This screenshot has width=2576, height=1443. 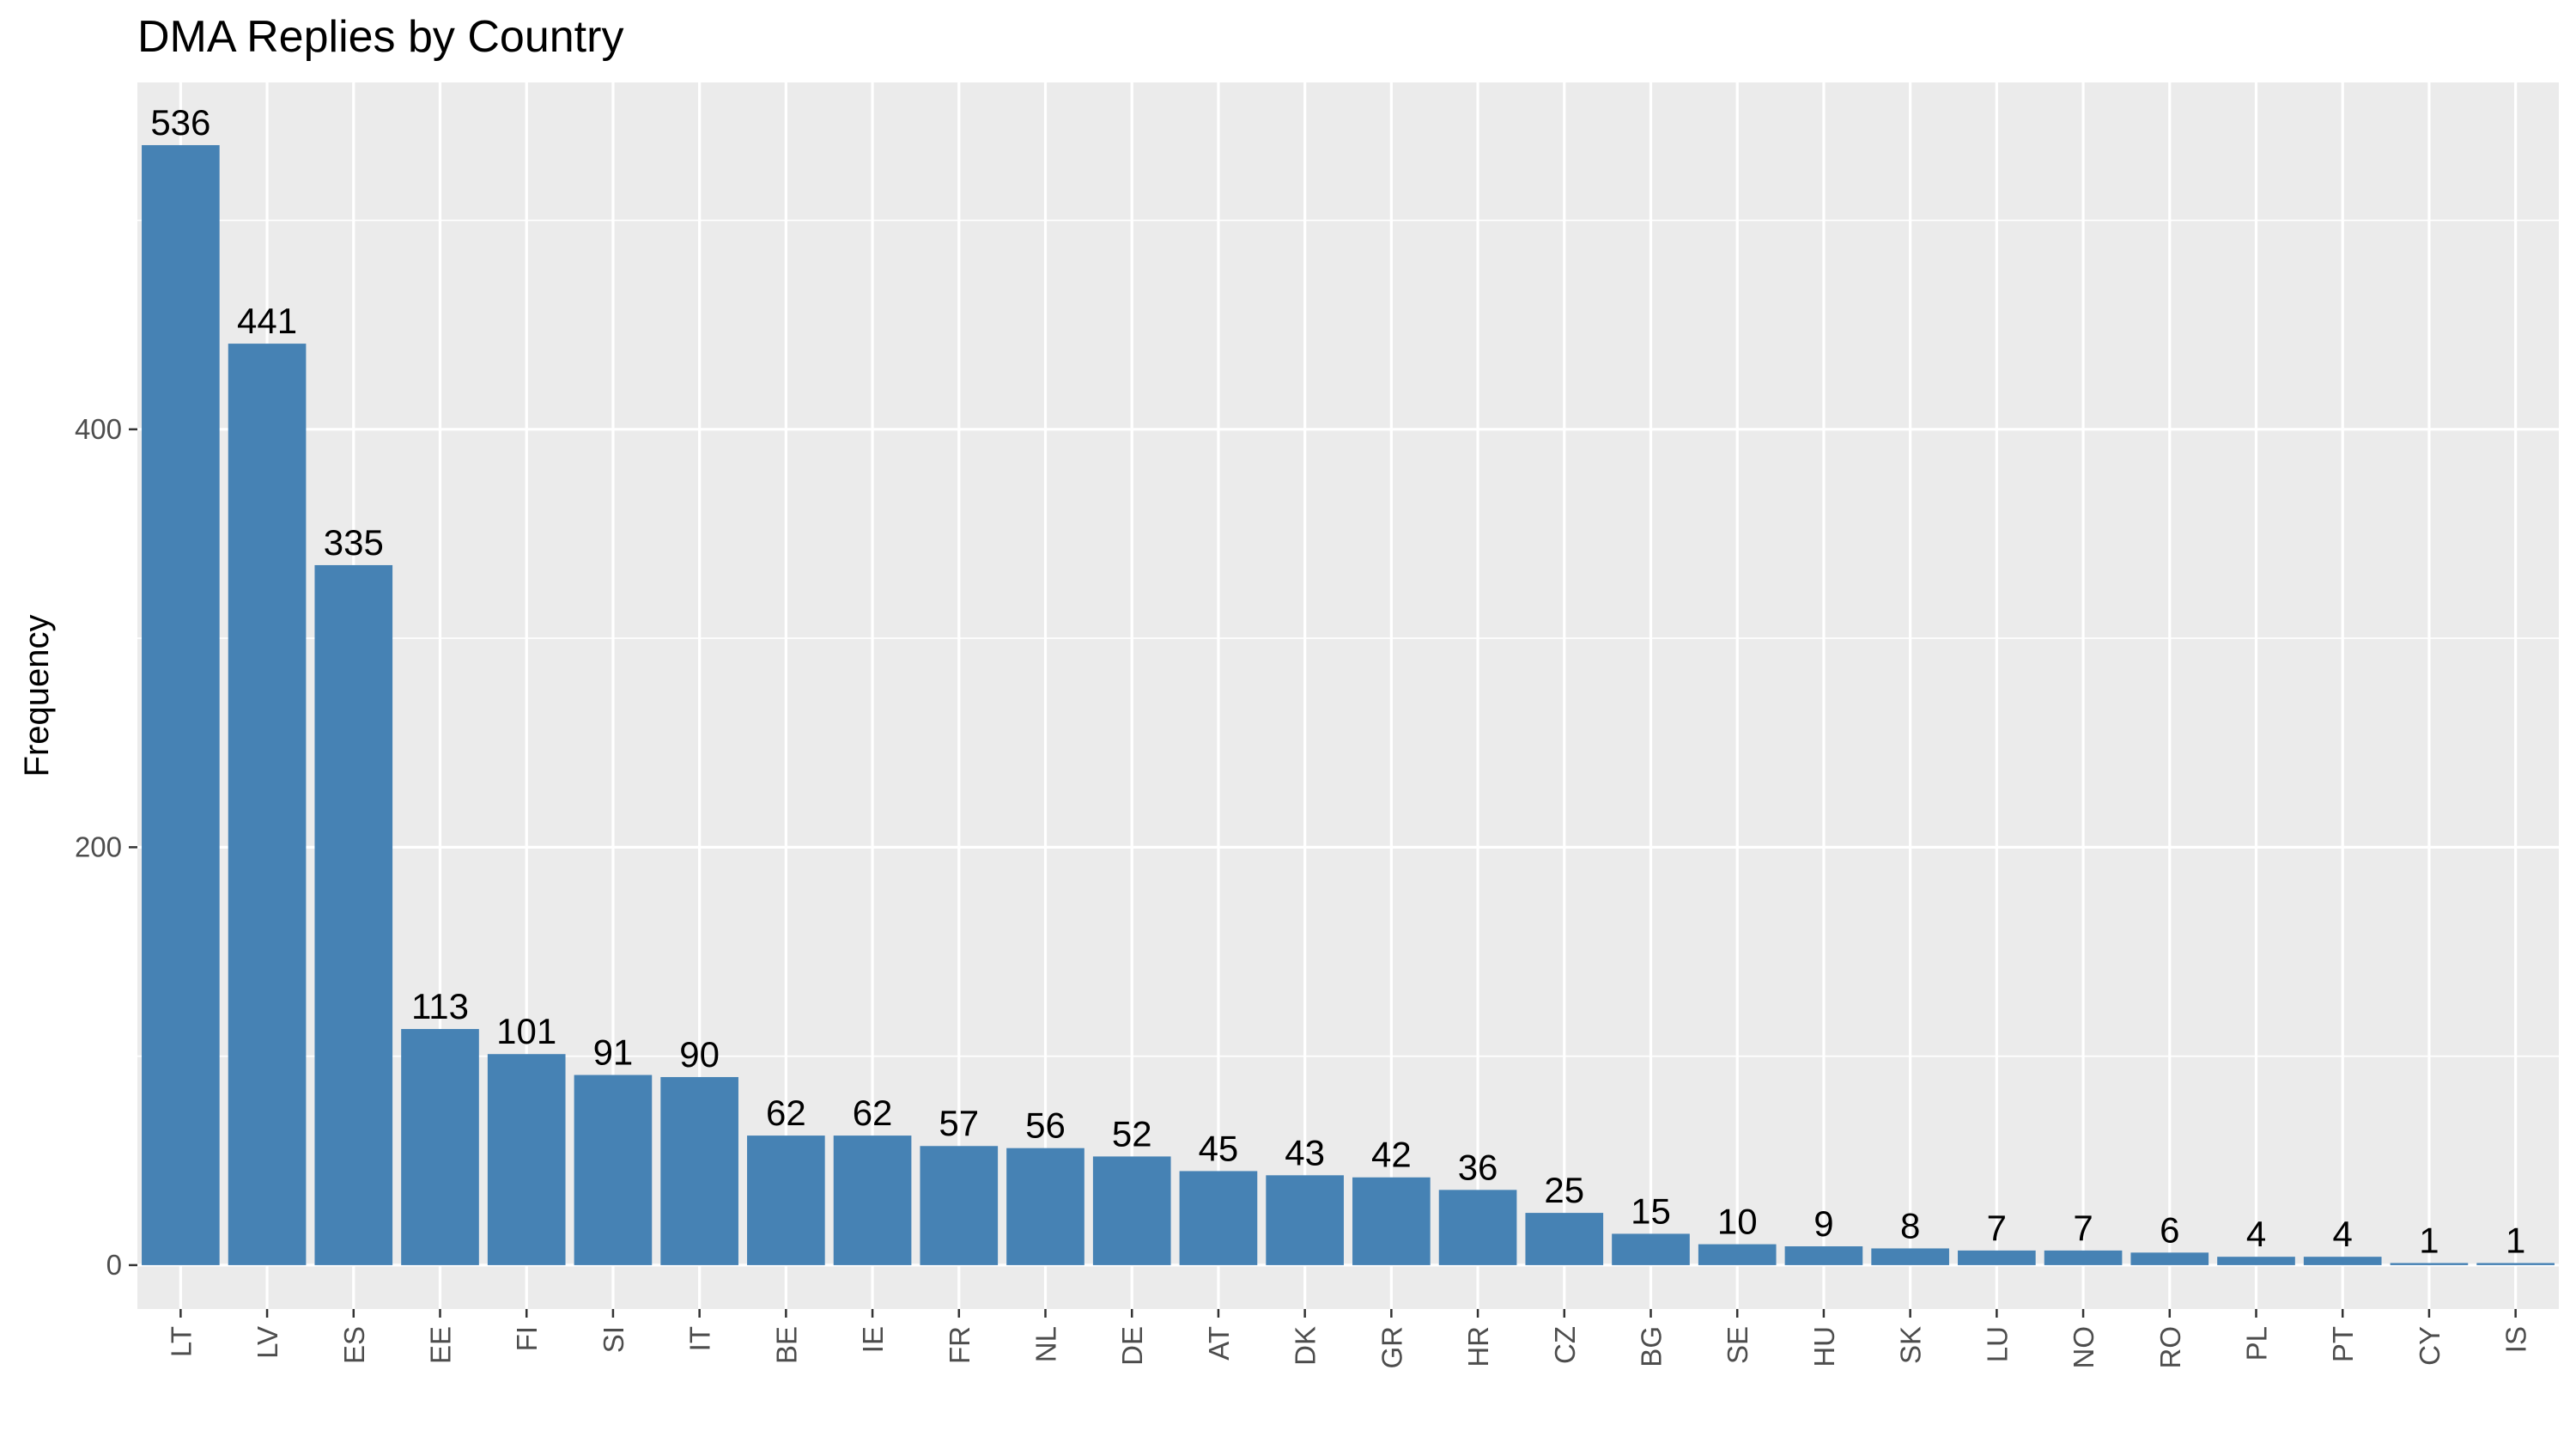 I want to click on x-tick-label: SI, so click(x=614, y=1339).